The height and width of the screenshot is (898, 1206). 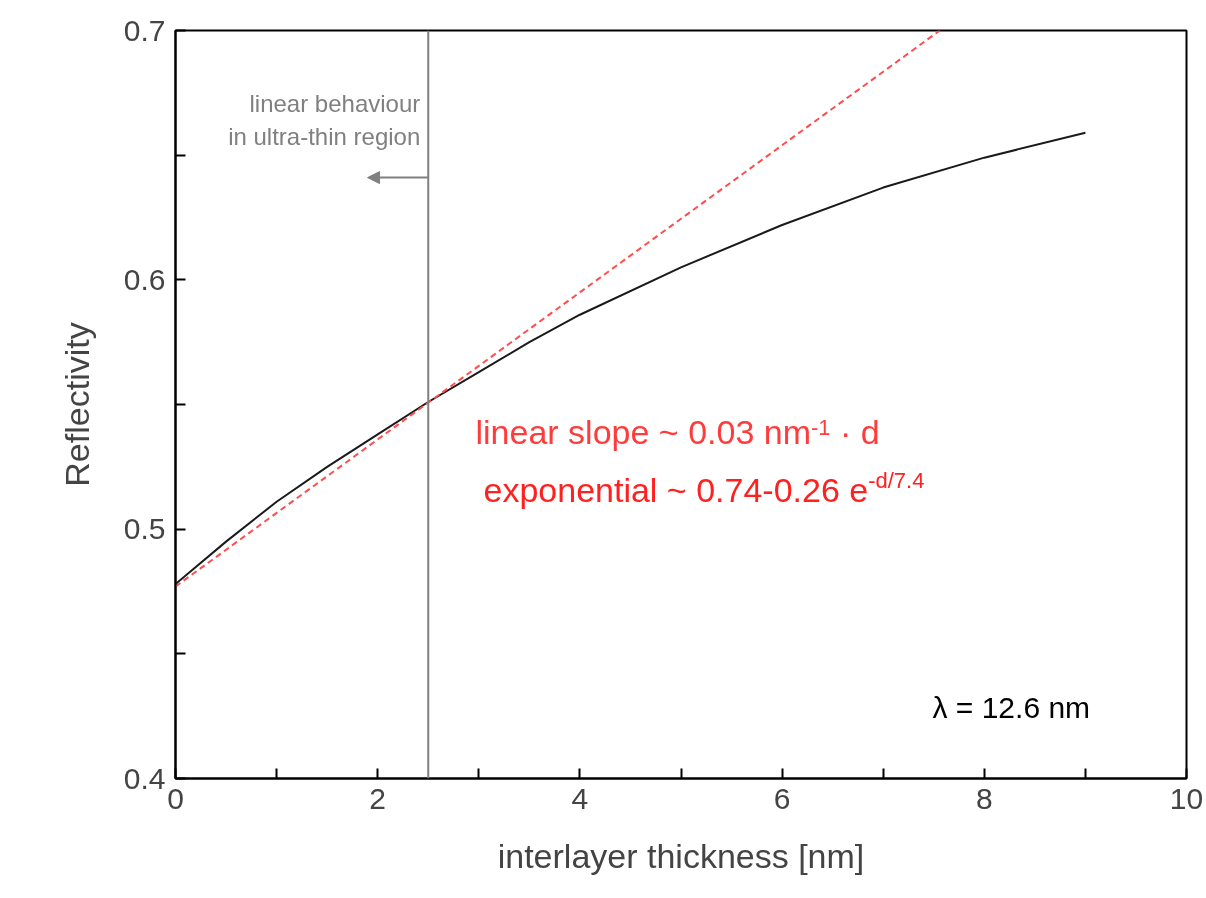 What do you see at coordinates (580, 798) in the screenshot?
I see `x-tick-label: 4` at bounding box center [580, 798].